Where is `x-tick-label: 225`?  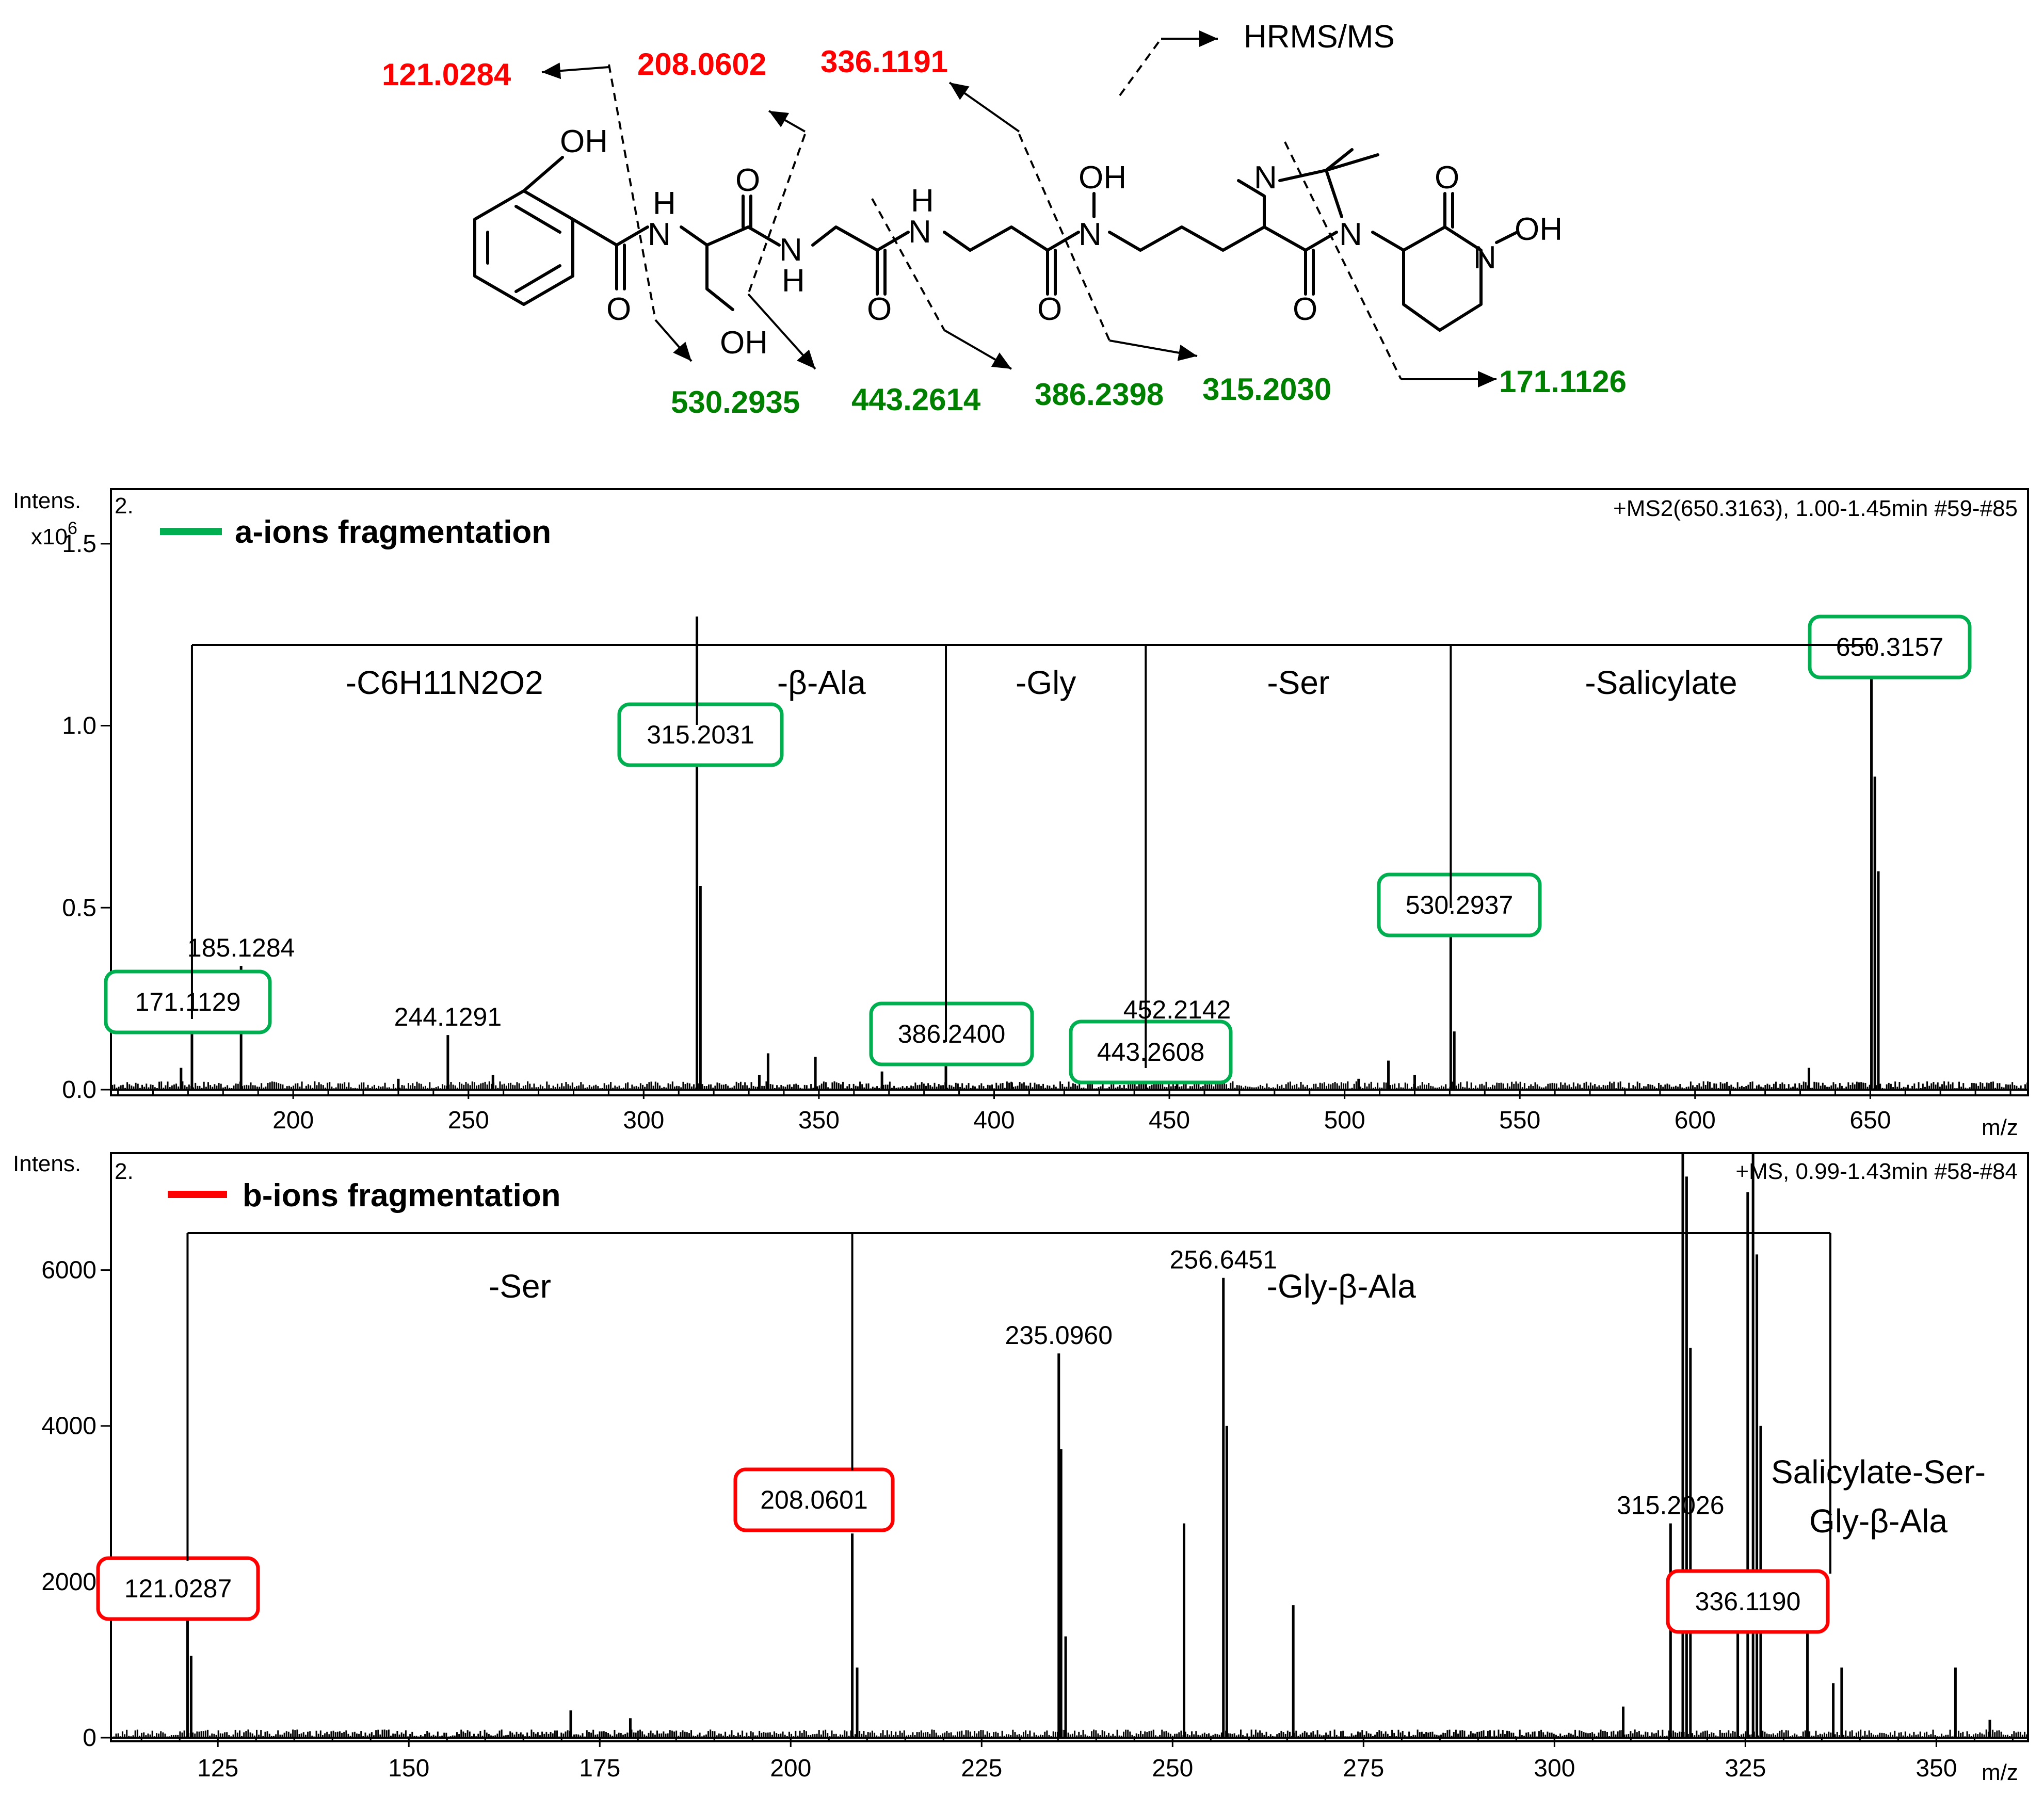
x-tick-label: 225 is located at coordinates (982, 1769).